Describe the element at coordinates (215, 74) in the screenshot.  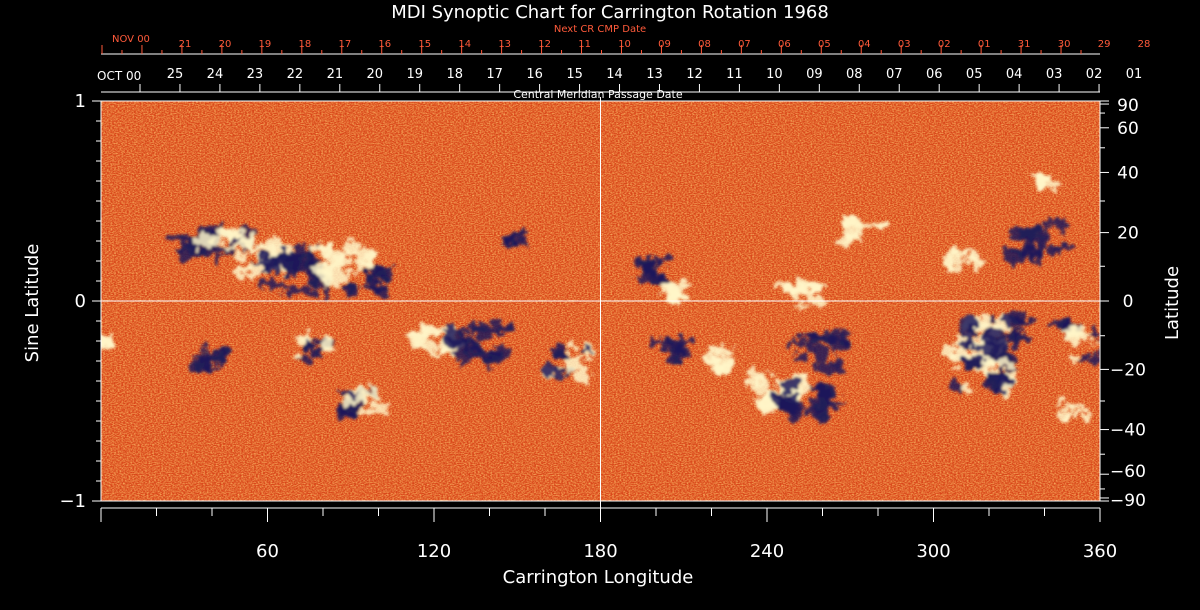
I see `cmp-date-label: 24` at that location.